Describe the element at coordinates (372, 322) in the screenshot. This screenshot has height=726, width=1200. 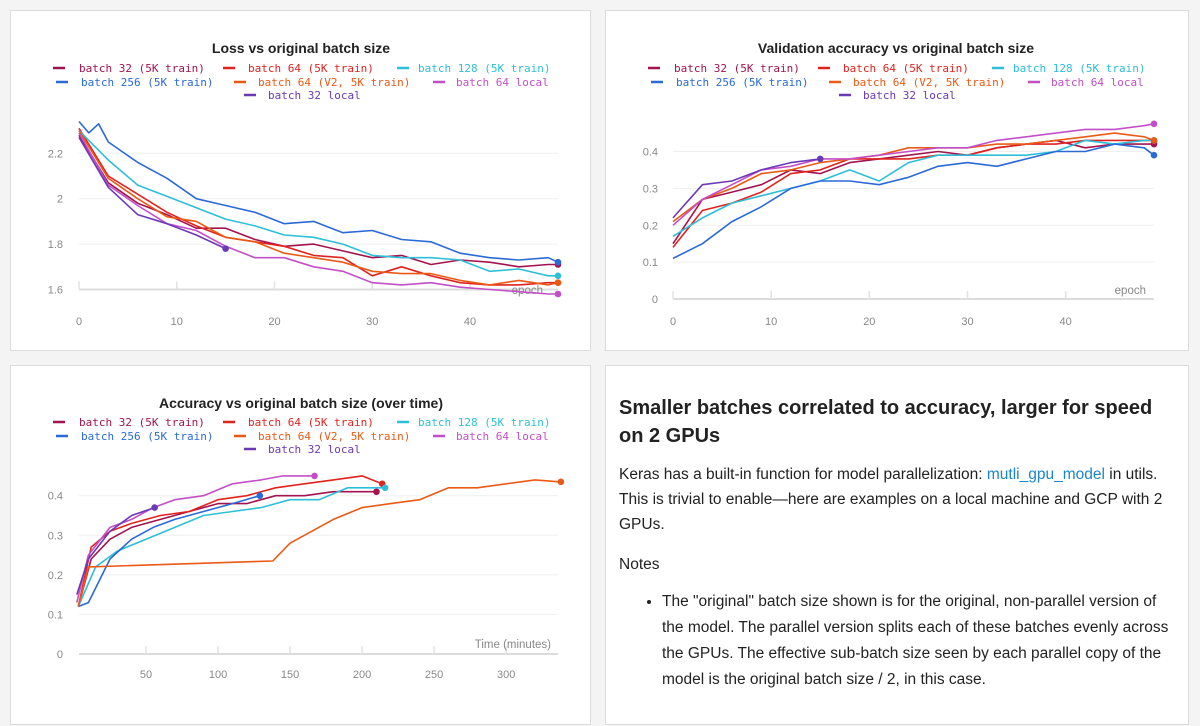
I see `x-tick-label: 30` at that location.